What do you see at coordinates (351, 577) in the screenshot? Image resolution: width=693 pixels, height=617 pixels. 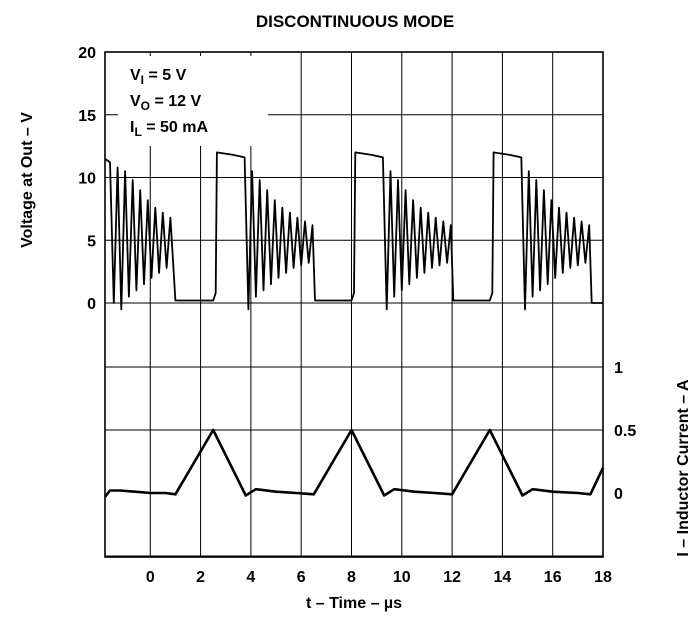 I see `x-tick-label: 8` at bounding box center [351, 577].